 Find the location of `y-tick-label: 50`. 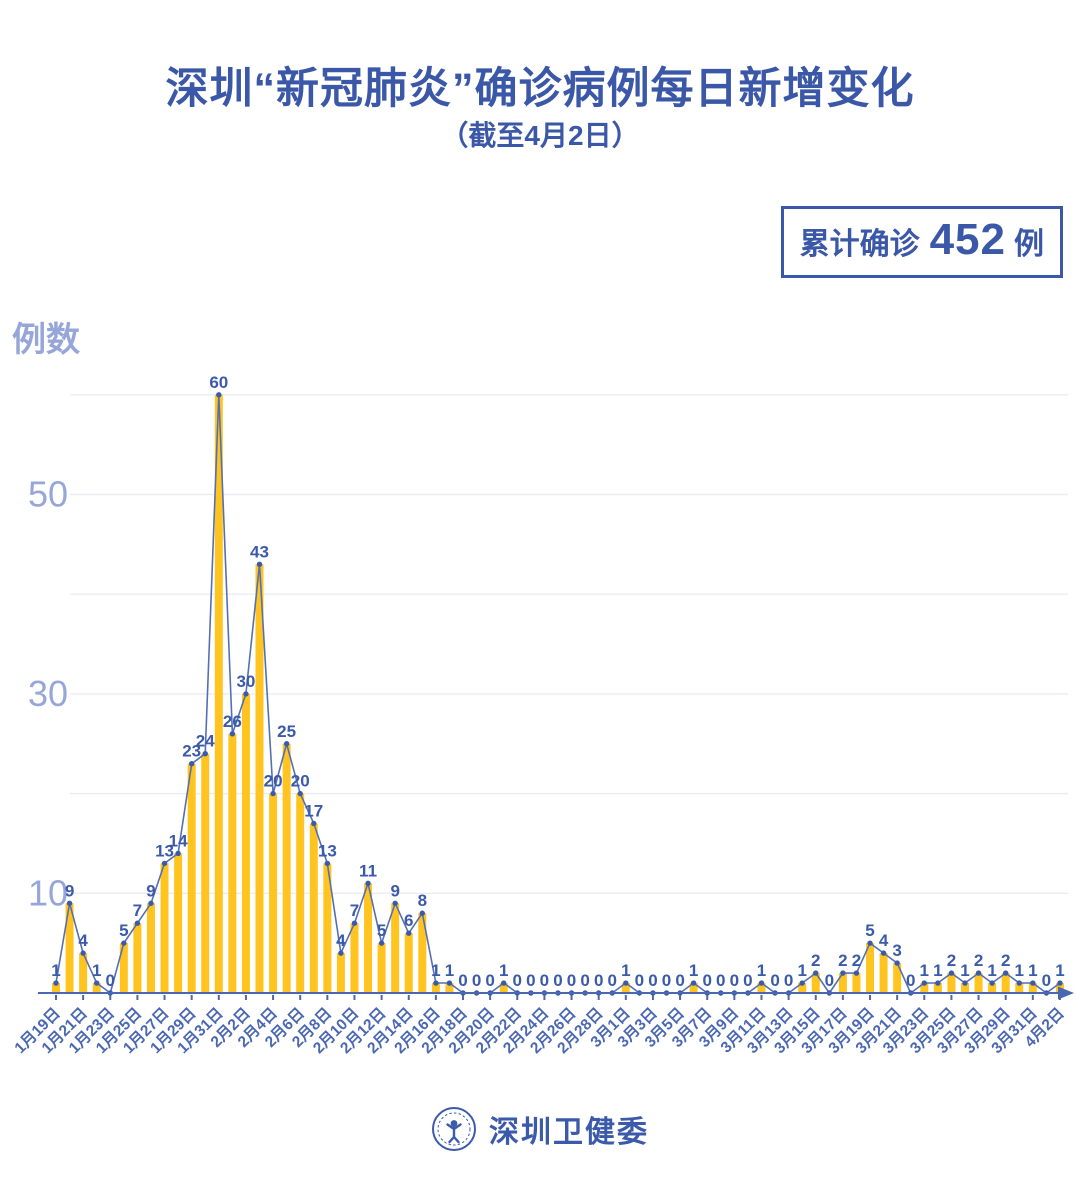

y-tick-label: 50 is located at coordinates (48, 494).